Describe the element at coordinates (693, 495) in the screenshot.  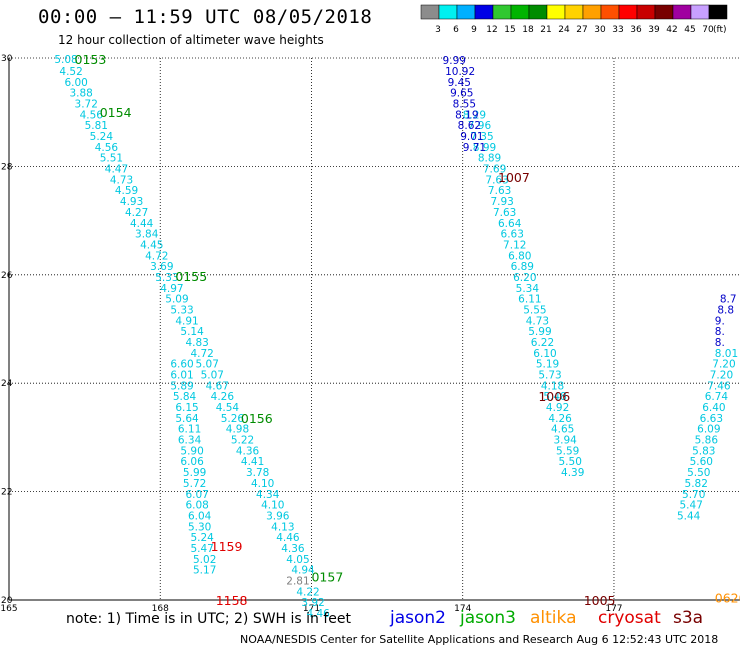
I see `wave-height-label: 5.70` at that location.